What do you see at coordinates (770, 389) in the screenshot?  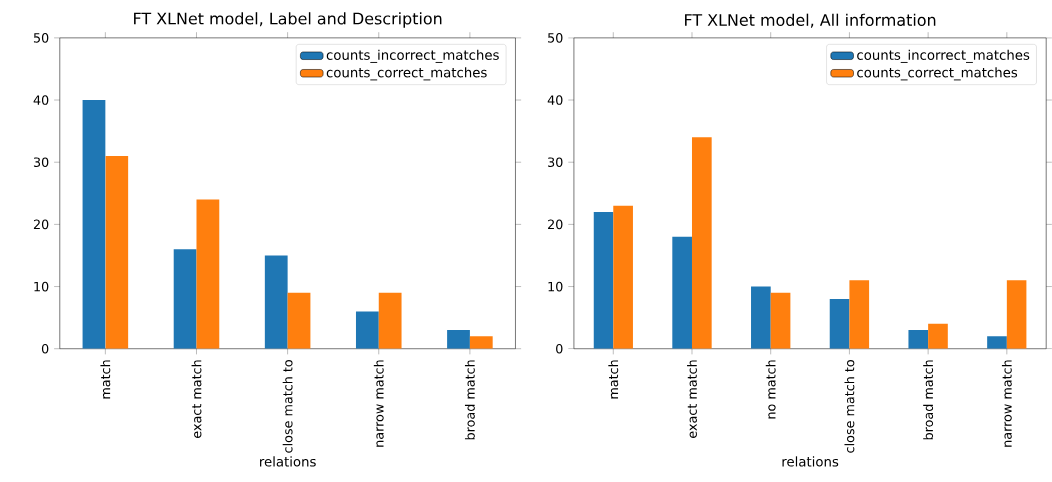 I see `x-tick-label: no match` at bounding box center [770, 389].